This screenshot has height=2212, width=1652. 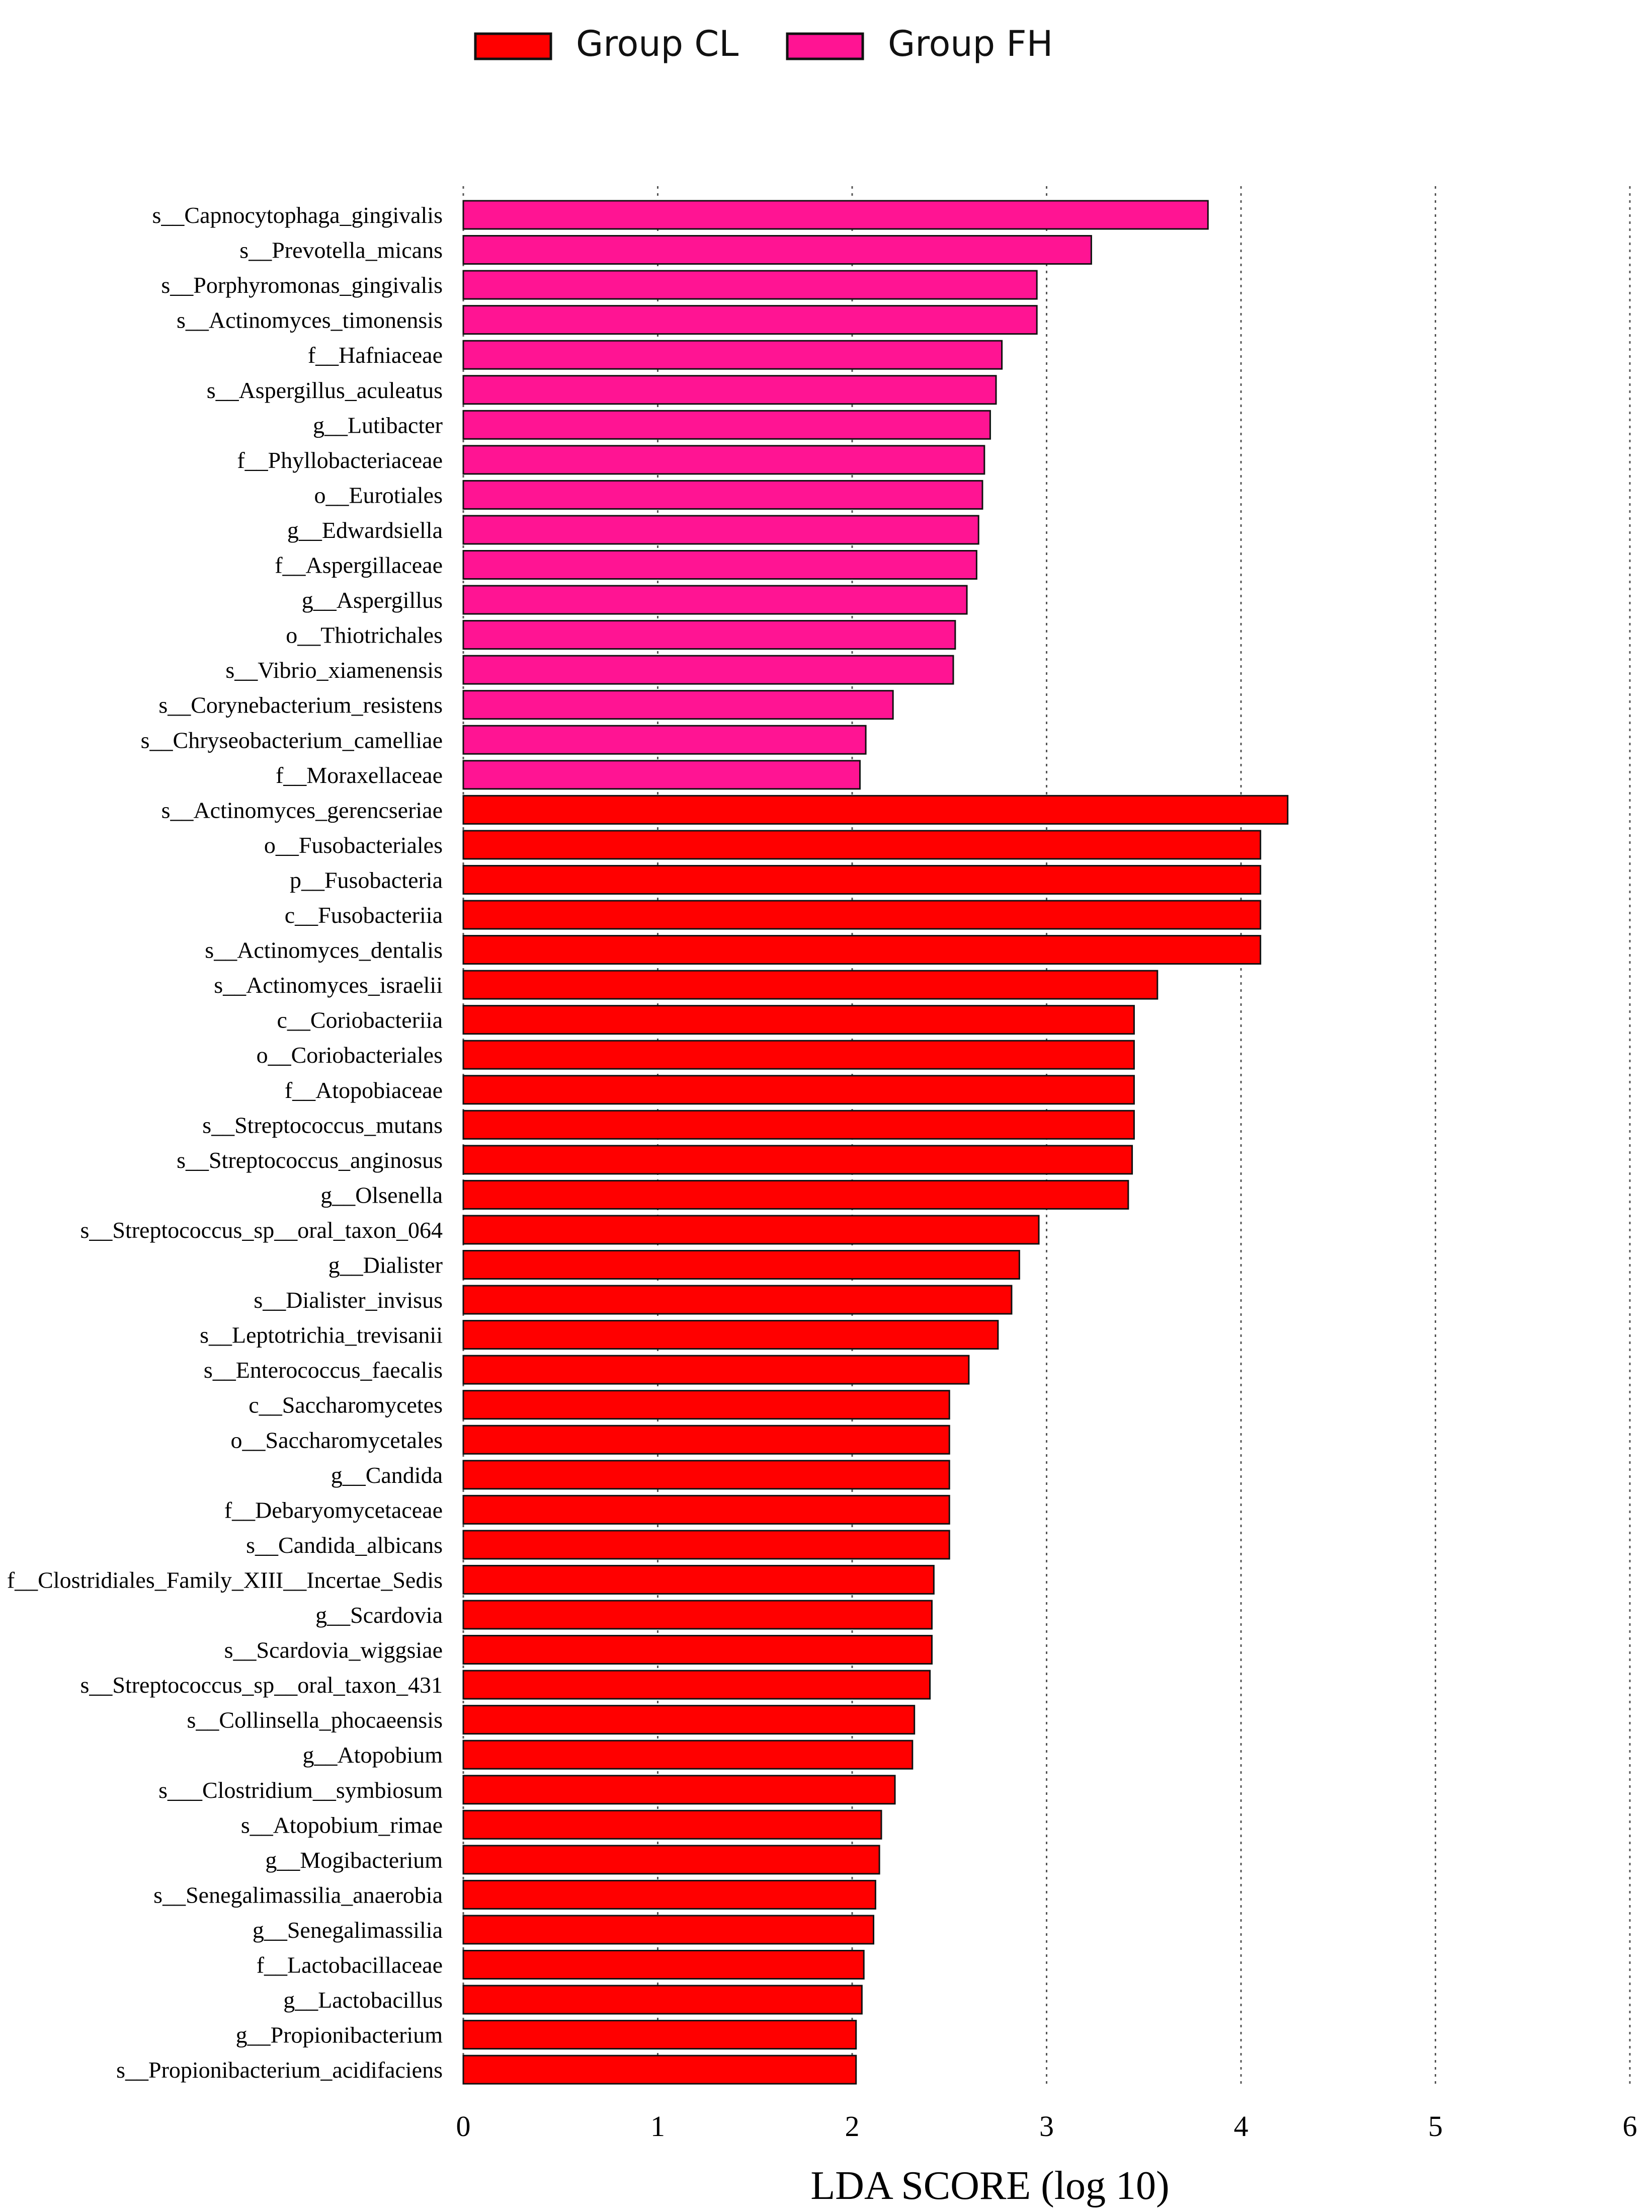 What do you see at coordinates (862, 879) in the screenshot?
I see `bar-p__Fusobacteria` at bounding box center [862, 879].